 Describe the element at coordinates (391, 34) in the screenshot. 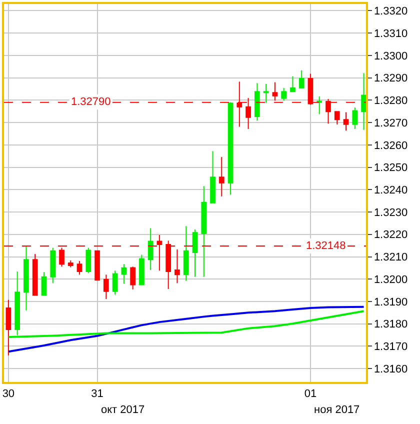

I see `y-tick-label: 1.3310` at that location.